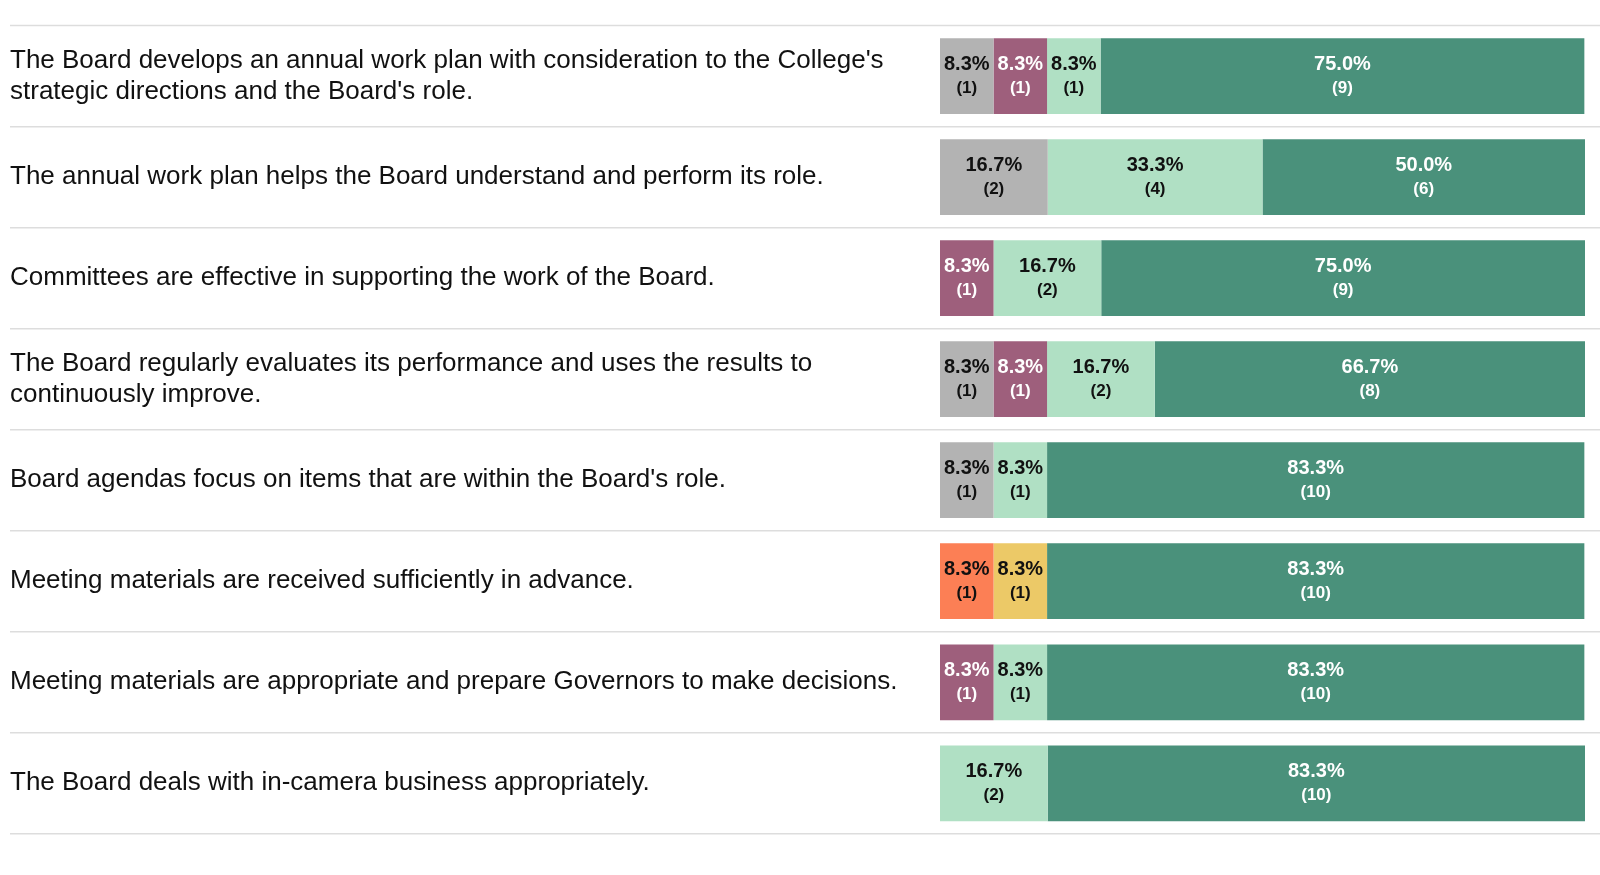  I want to click on data-label: 66.7% (8), so click(1370, 377).